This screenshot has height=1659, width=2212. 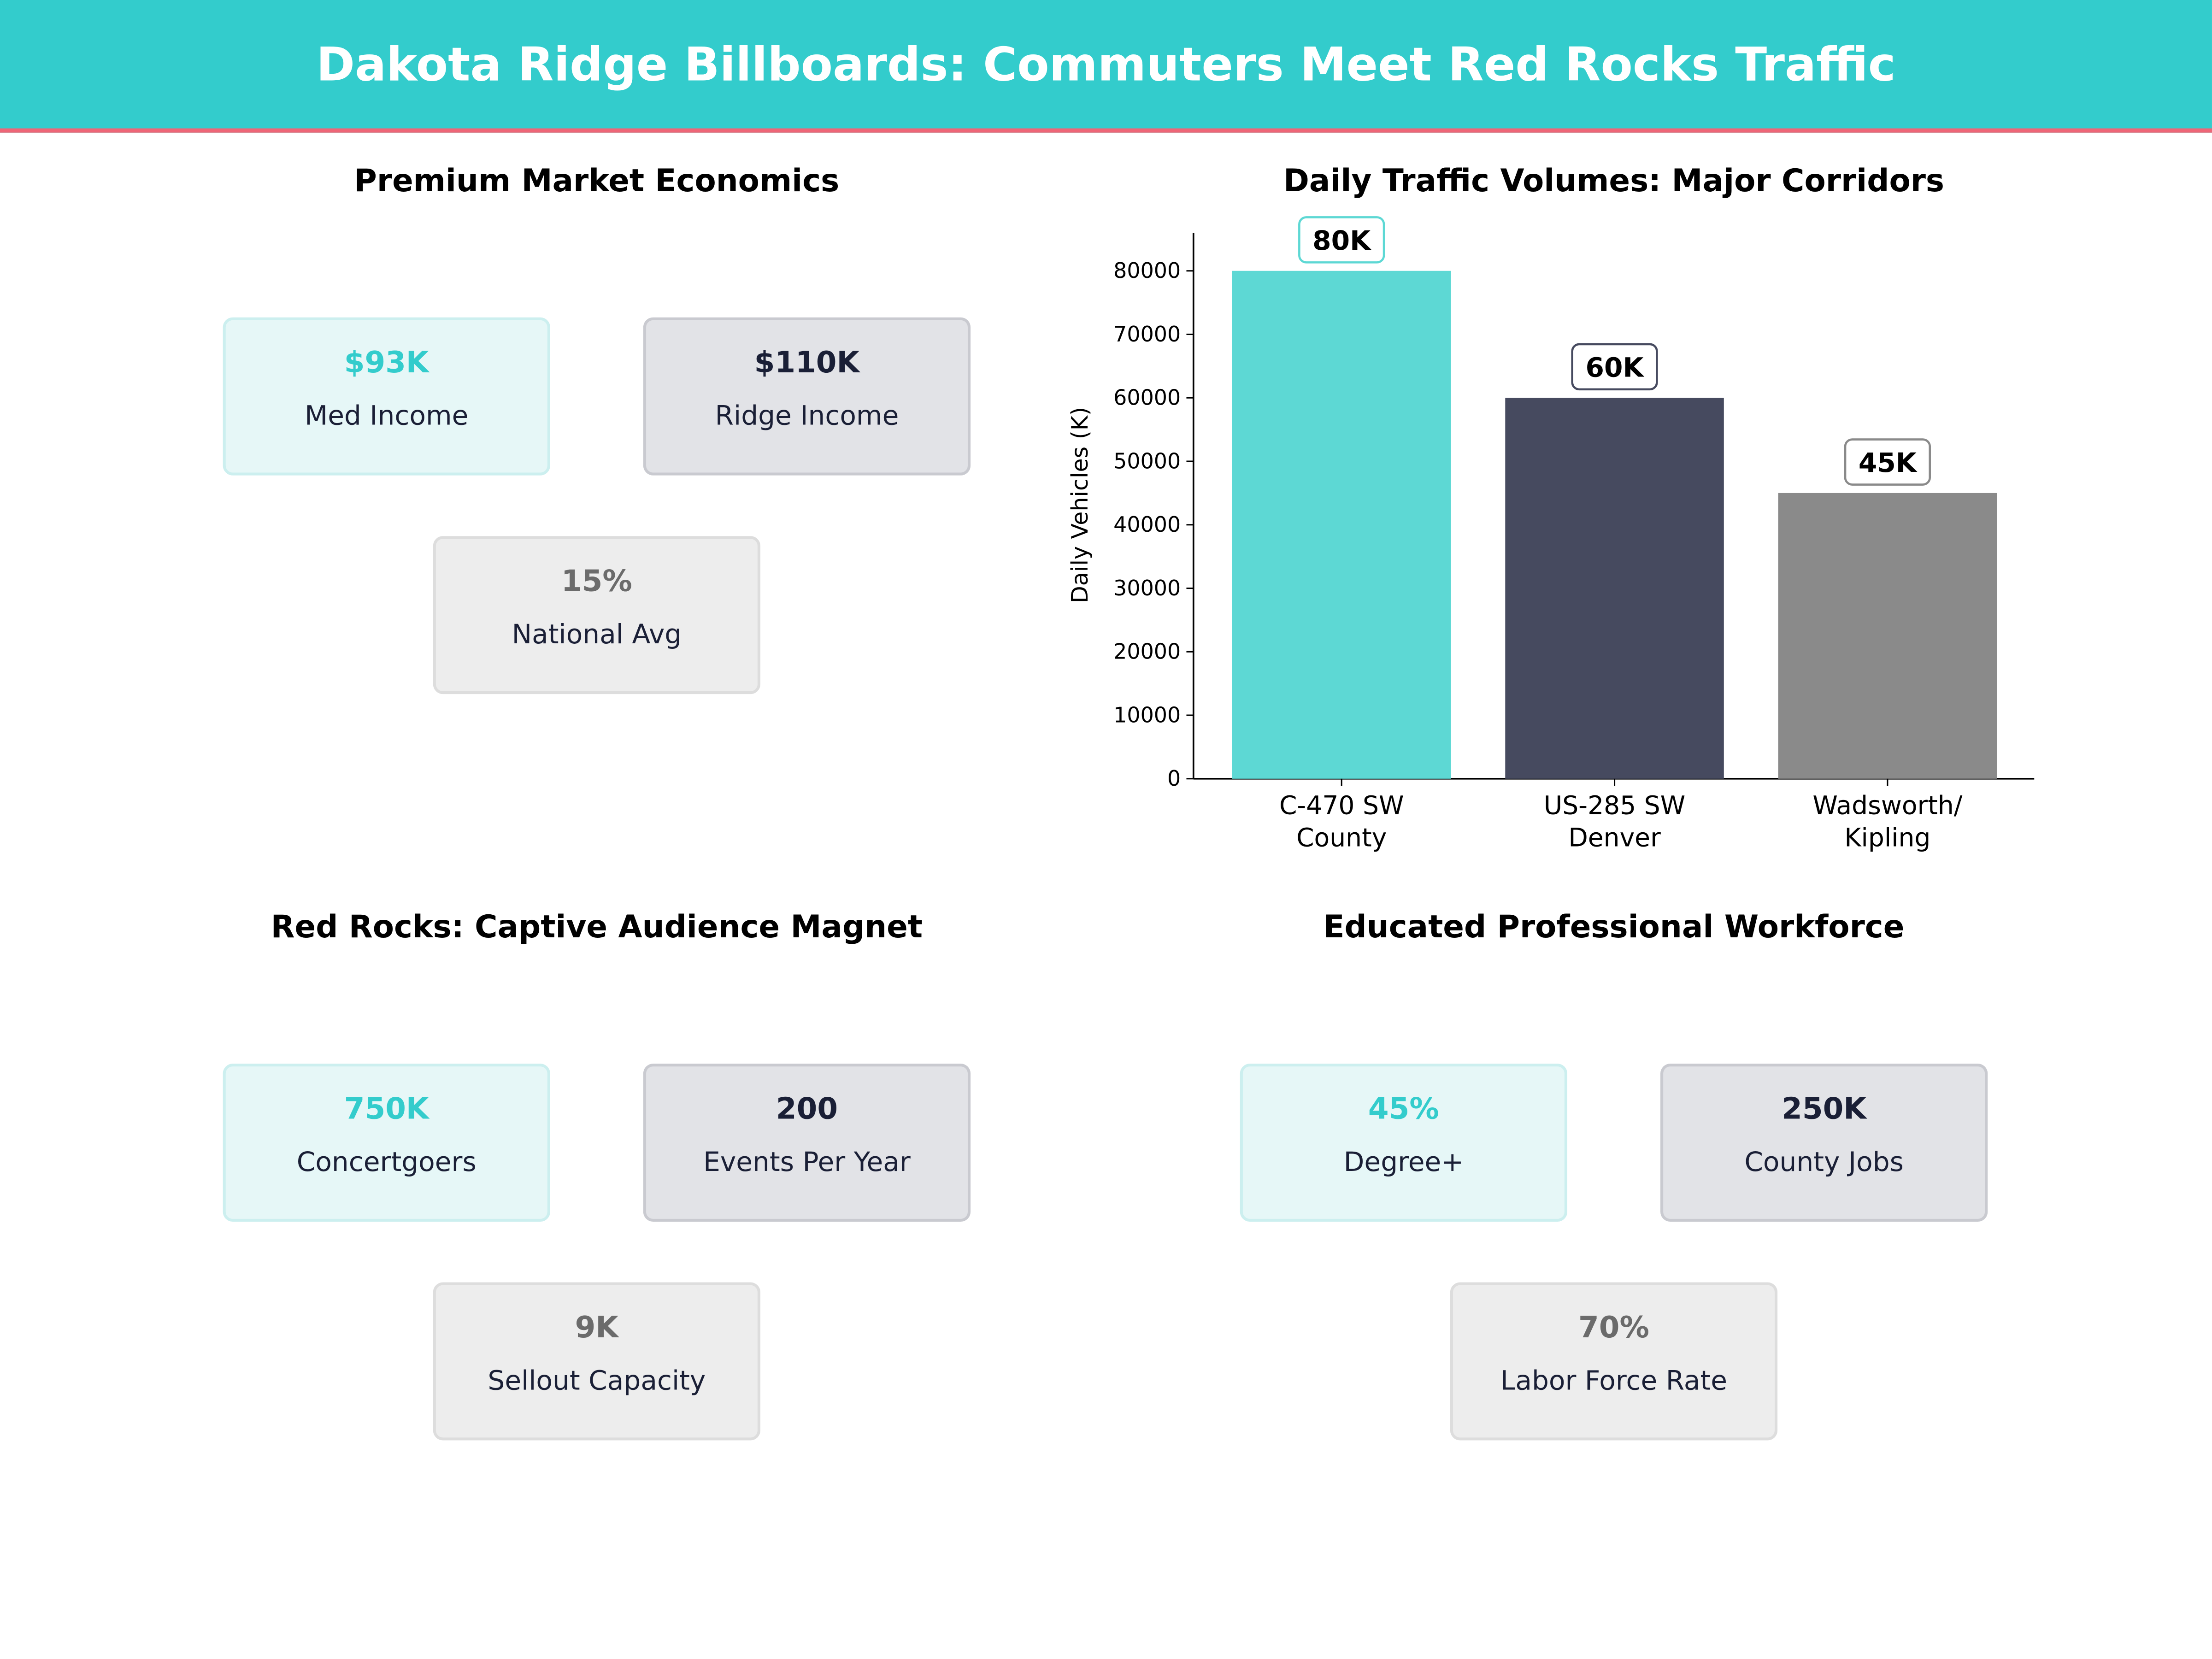 I want to click on kpi-label: Labor Force Rate, so click(x=1614, y=1381).